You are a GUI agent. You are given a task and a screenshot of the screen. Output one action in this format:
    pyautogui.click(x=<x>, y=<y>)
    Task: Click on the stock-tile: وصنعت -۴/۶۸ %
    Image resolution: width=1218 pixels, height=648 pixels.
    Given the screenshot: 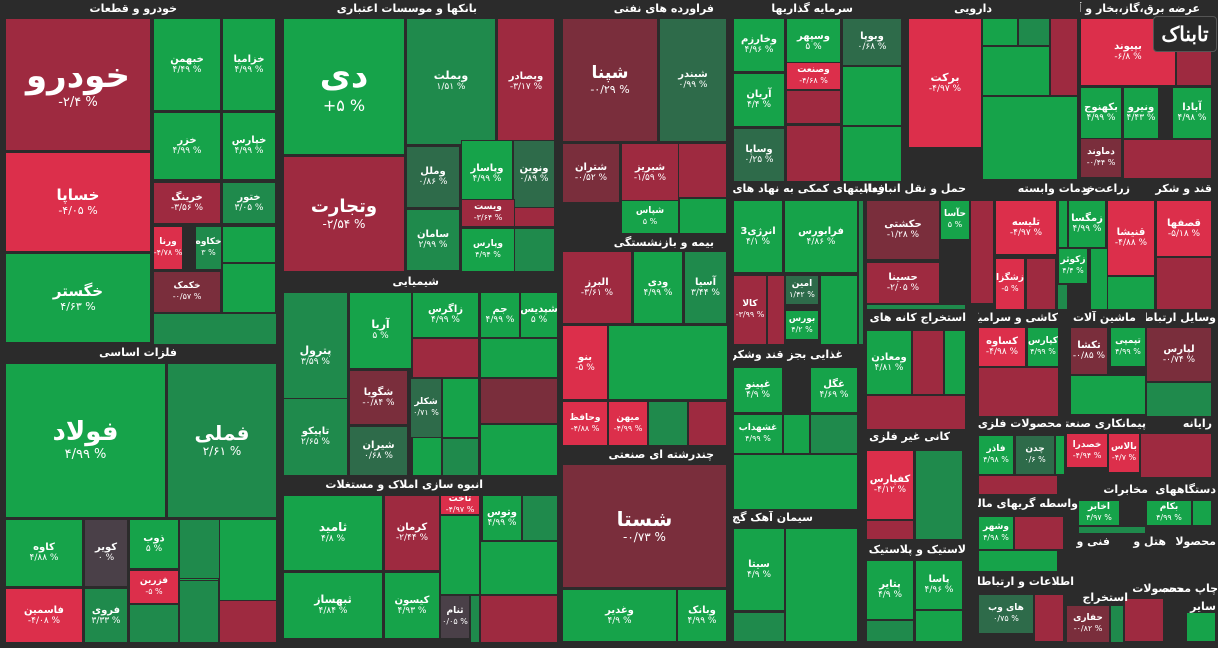 What is the action you would take?
    pyautogui.click(x=813, y=76)
    